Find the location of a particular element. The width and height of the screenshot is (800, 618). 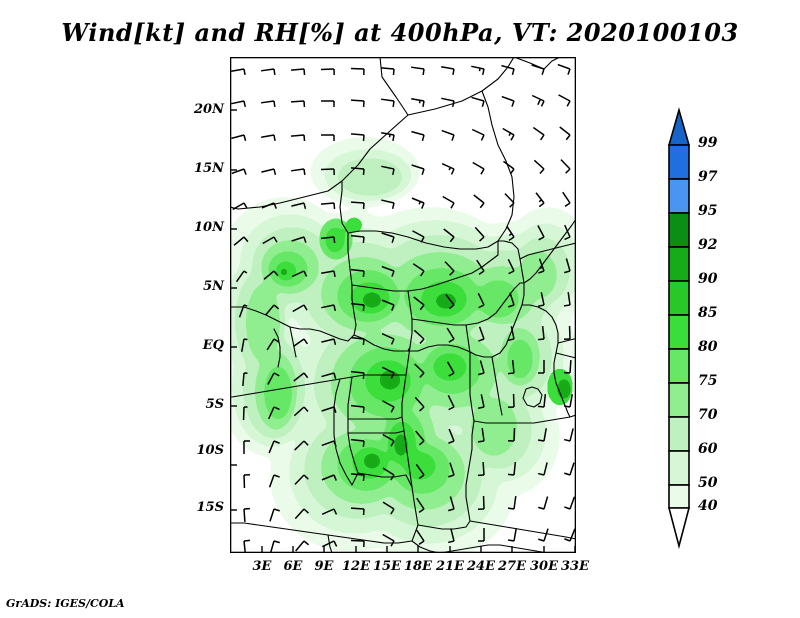

colorbar-svg is located at coordinates (679, 328).